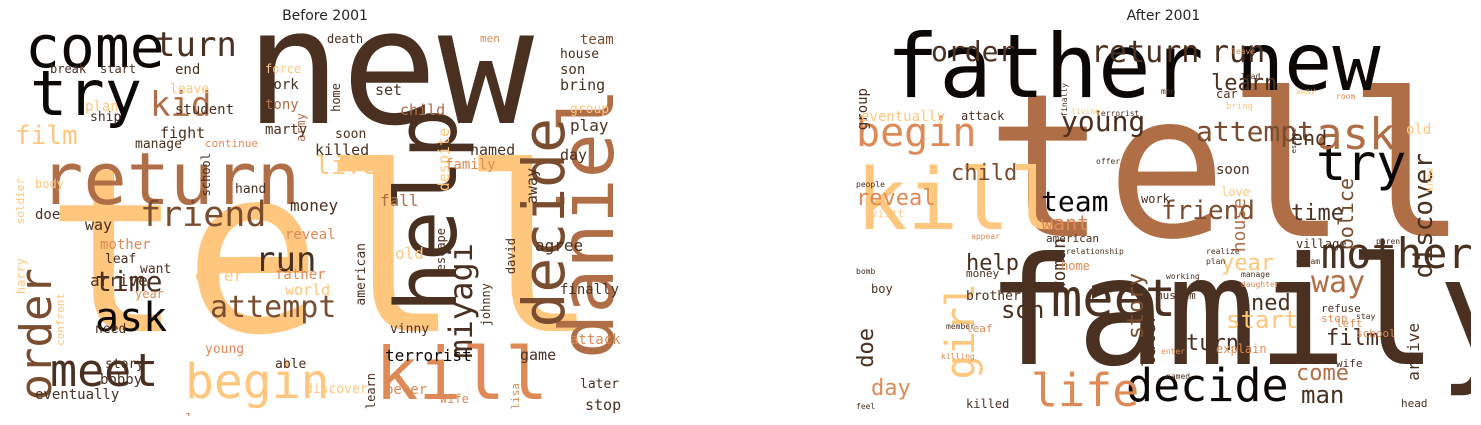 This screenshot has height=425, width=1481. What do you see at coordinates (273, 307) in the screenshot?
I see `word-attempt: attempt` at bounding box center [273, 307].